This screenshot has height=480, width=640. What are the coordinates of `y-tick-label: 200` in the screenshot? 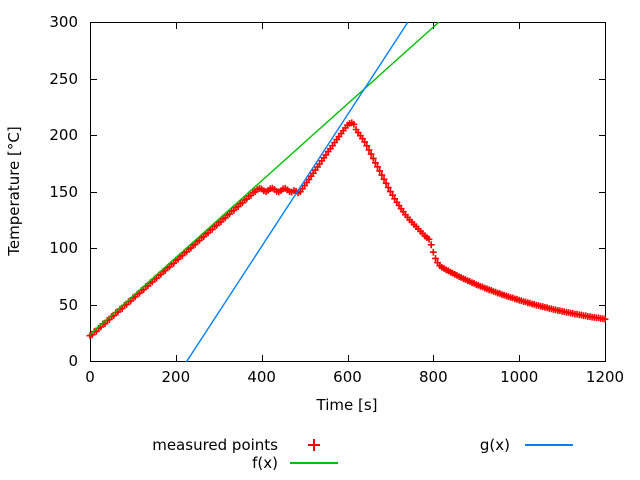 It's located at (63, 135).